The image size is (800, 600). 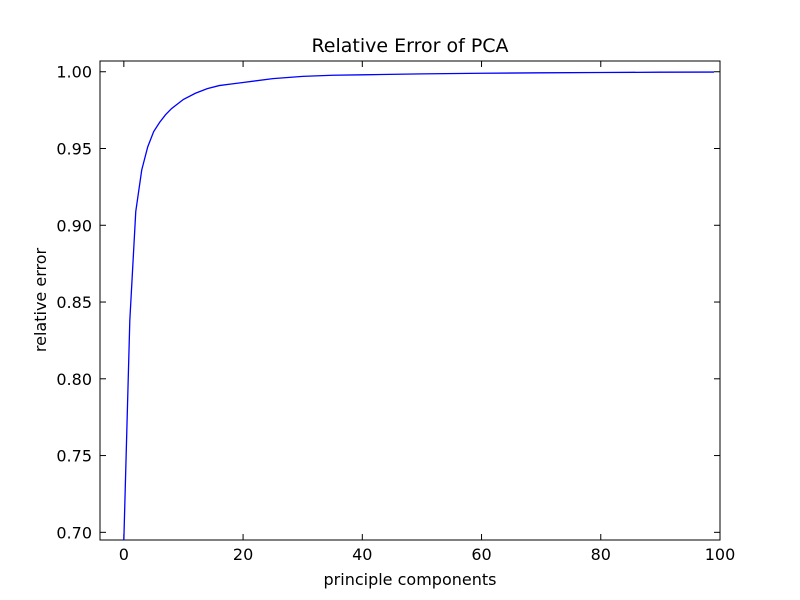 What do you see at coordinates (40, 299) in the screenshot?
I see `y-axis-label: relative error` at bounding box center [40, 299].